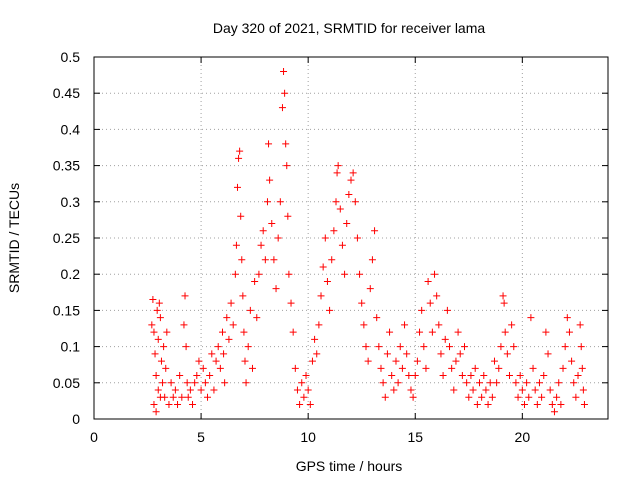 The width and height of the screenshot is (640, 480). What do you see at coordinates (201, 437) in the screenshot?
I see `x-tick-label: 5` at bounding box center [201, 437].